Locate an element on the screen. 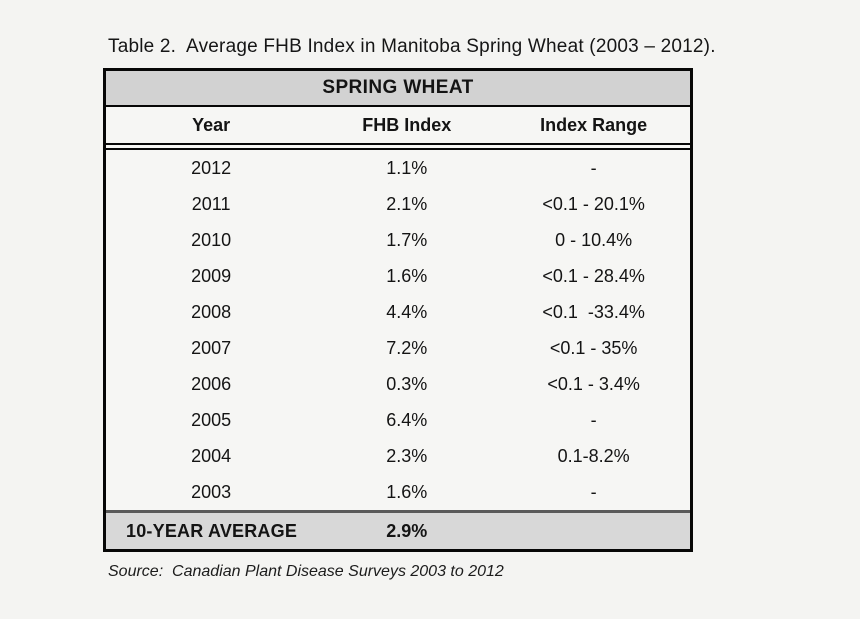  year-cell: 2008 is located at coordinates (211, 311).